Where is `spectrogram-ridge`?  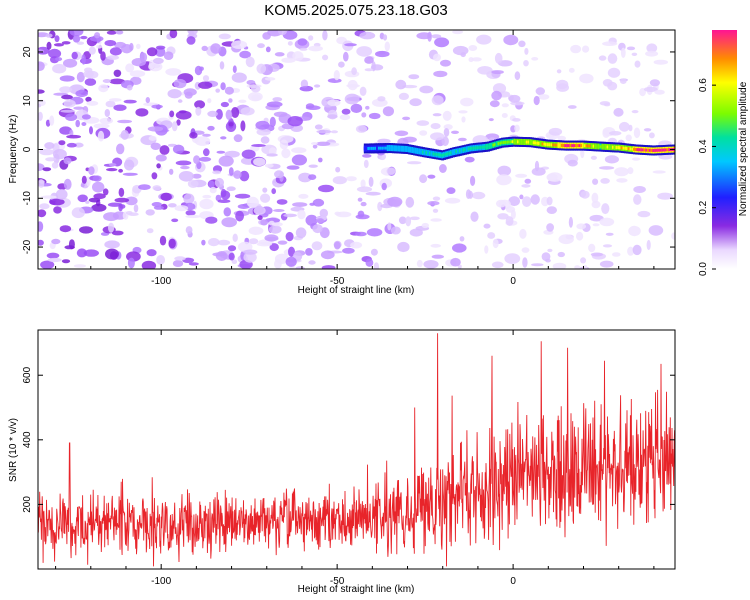
spectrogram-ridge is located at coordinates (519, 148).